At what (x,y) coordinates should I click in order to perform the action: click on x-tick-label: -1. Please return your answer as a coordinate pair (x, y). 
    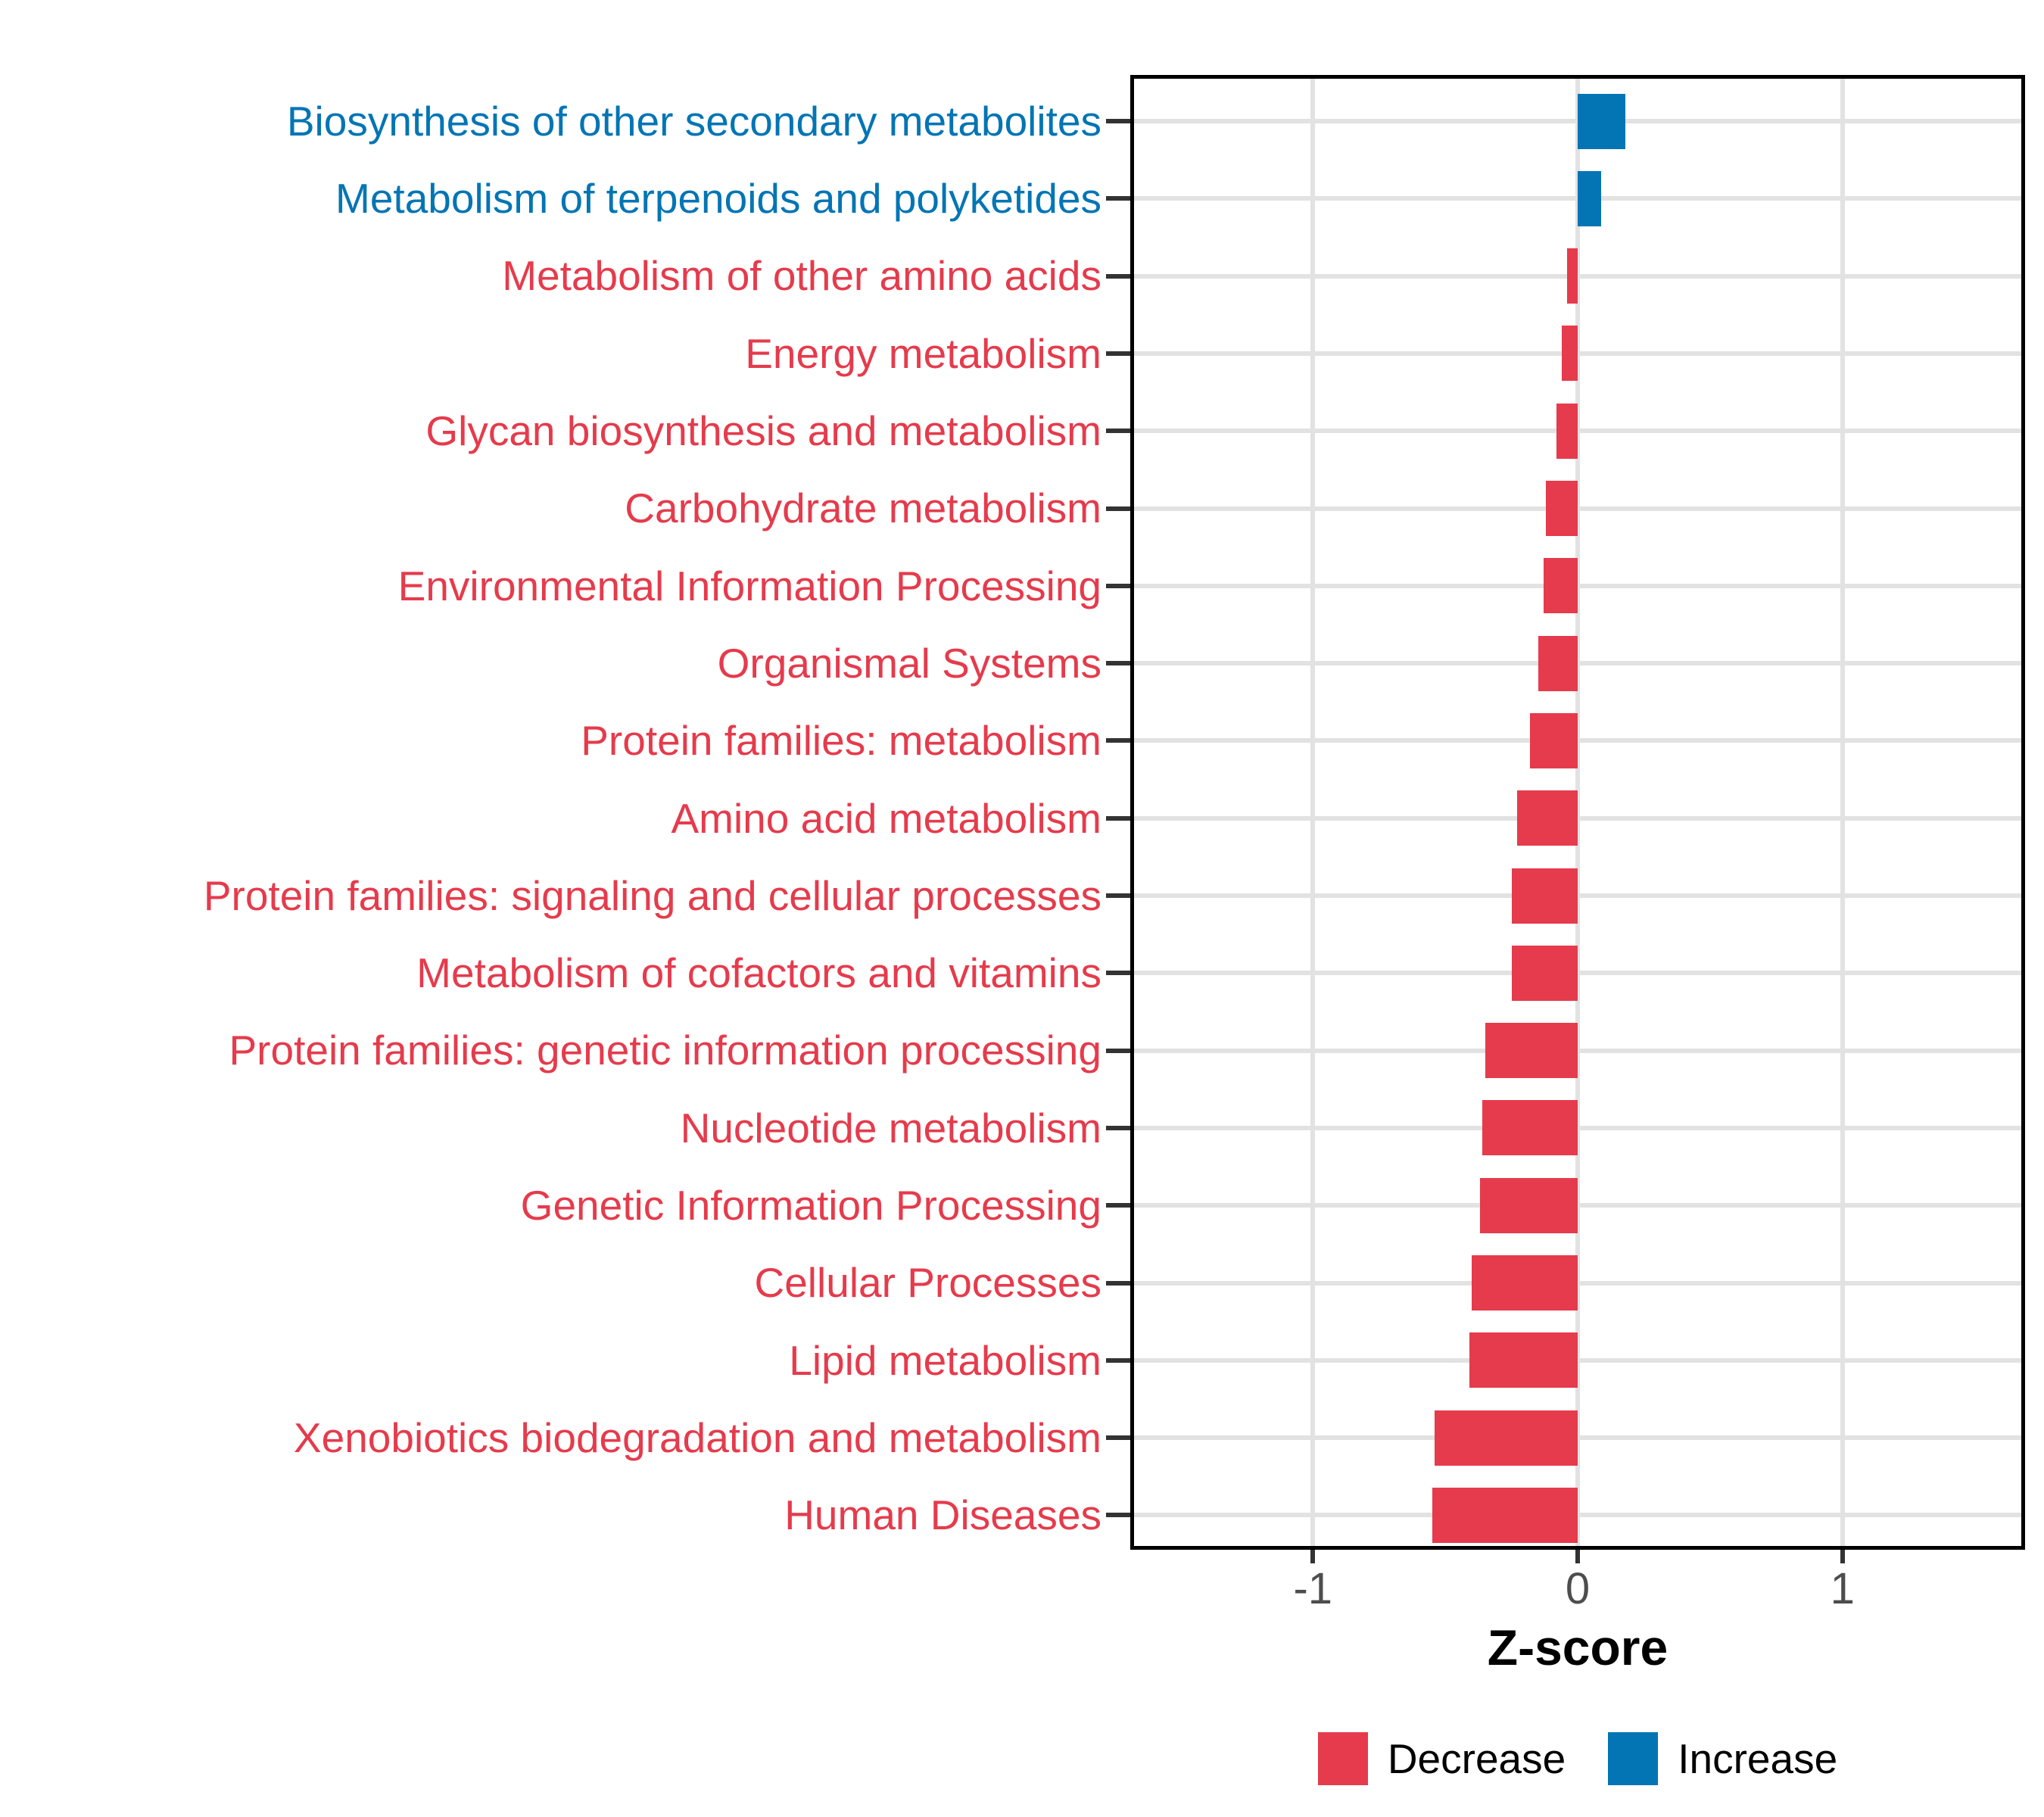
    Looking at the image, I should click on (1313, 1588).